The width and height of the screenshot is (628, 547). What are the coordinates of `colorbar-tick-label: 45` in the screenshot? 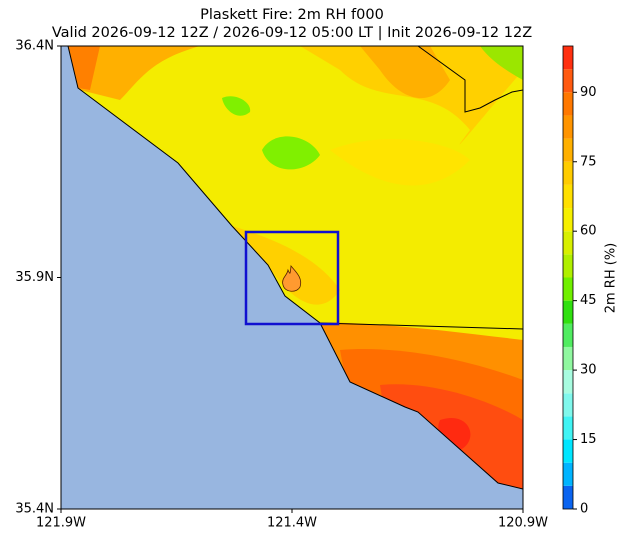 It's located at (588, 300).